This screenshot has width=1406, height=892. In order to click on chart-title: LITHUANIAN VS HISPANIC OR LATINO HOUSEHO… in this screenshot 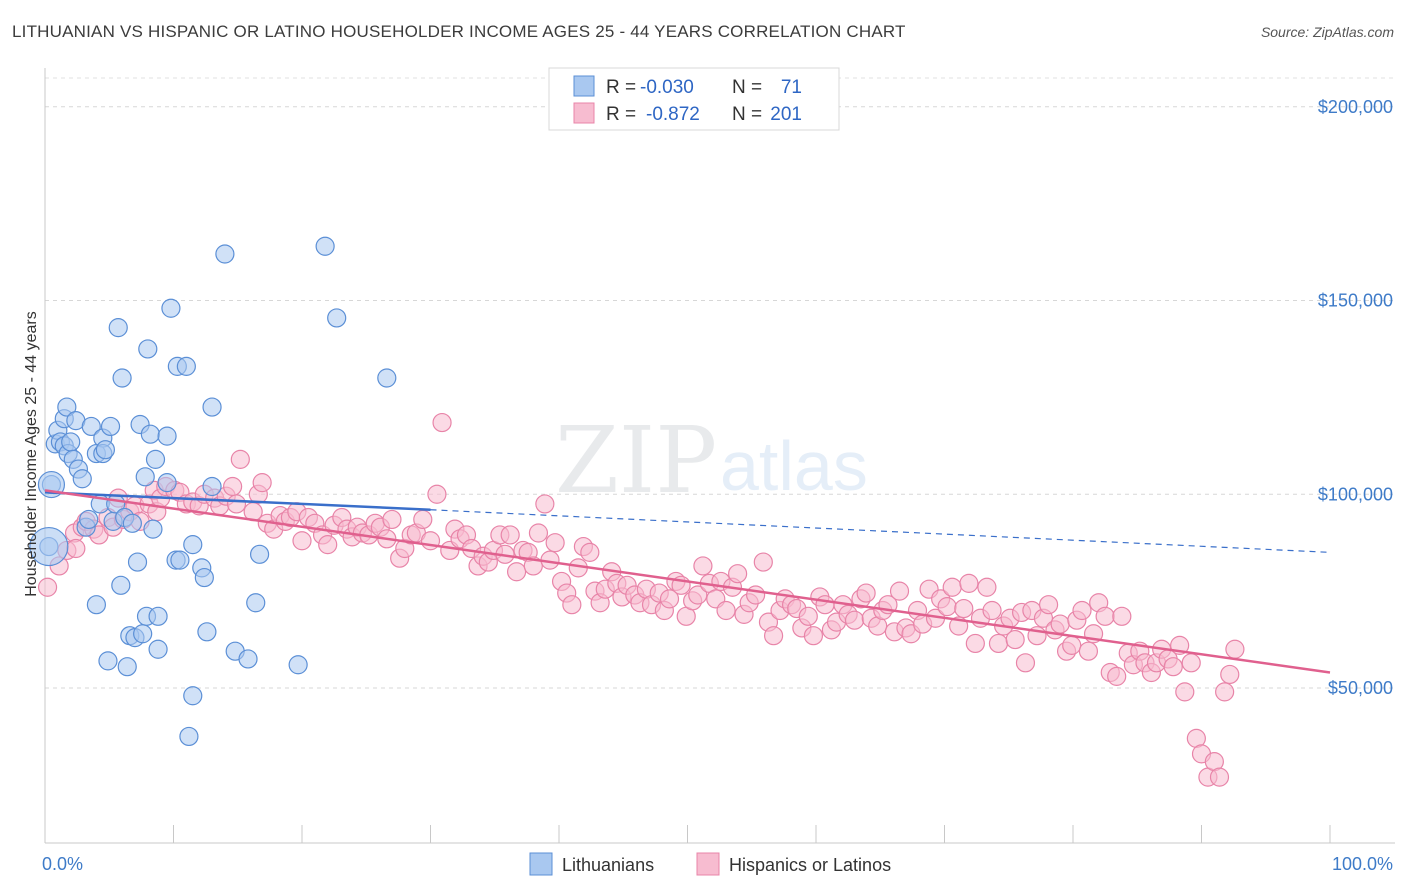, I will do `click(459, 31)`.